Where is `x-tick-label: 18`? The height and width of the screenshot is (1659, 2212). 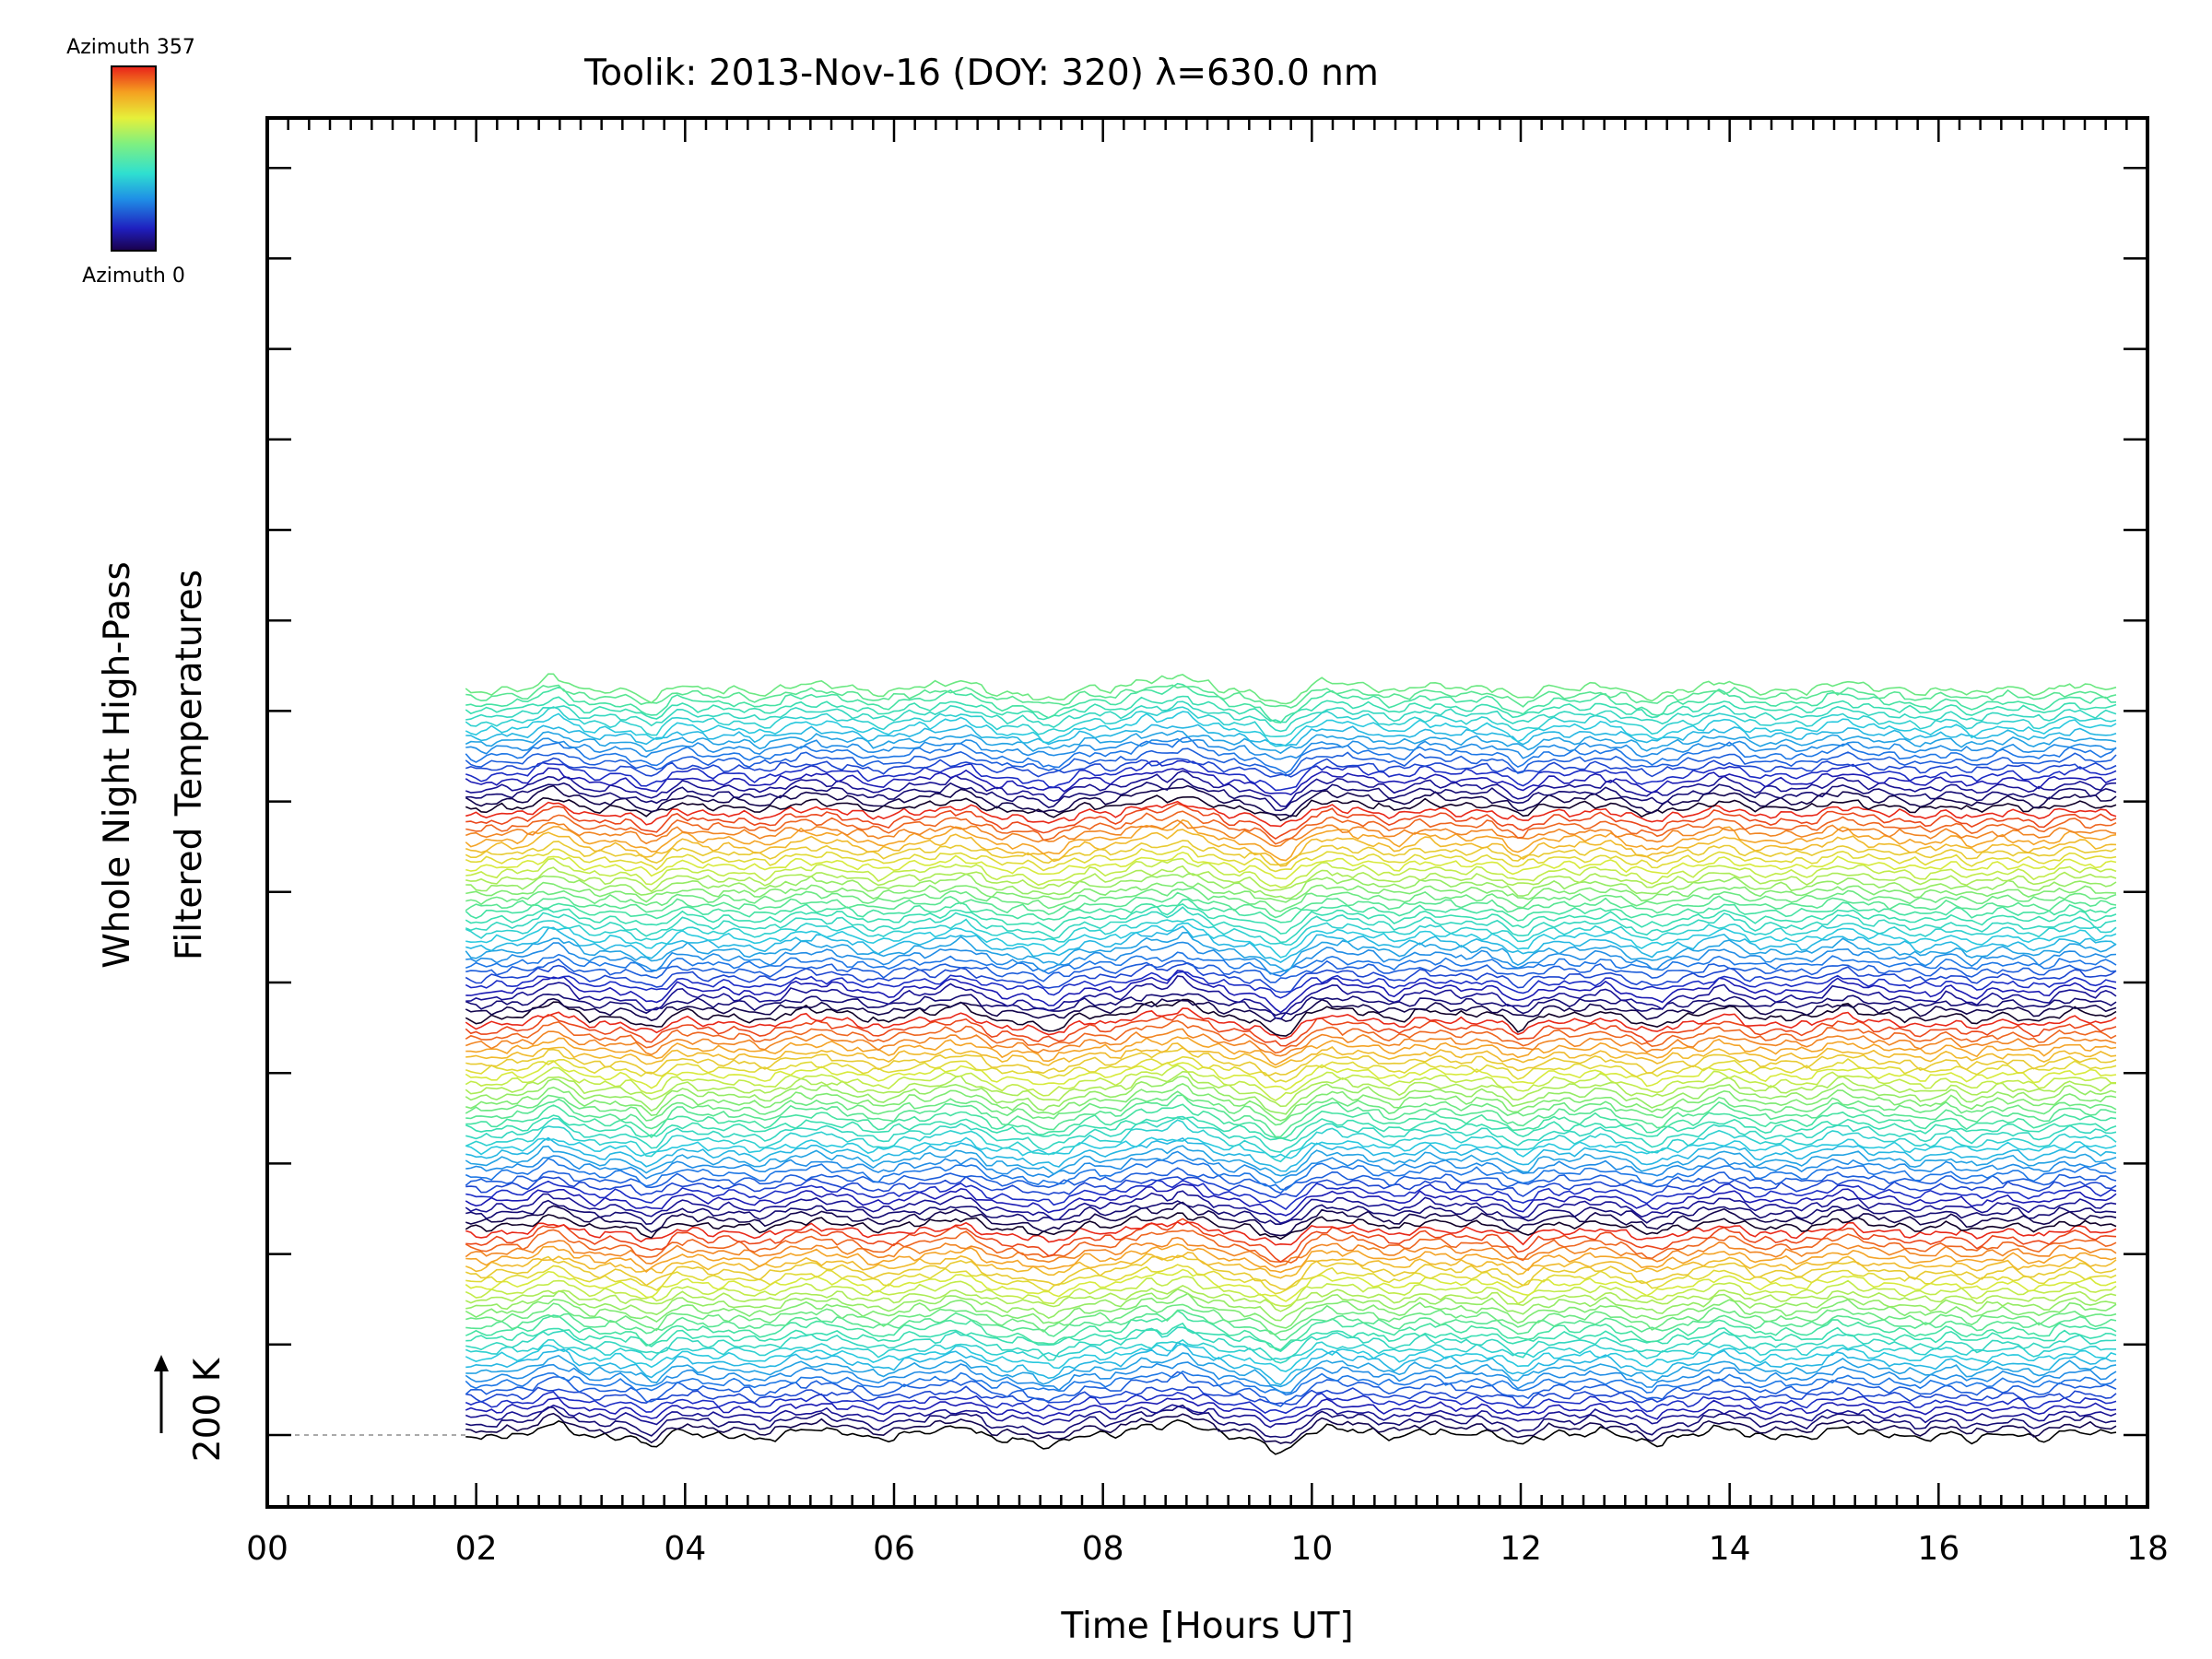
x-tick-label: 18 is located at coordinates (2147, 1549).